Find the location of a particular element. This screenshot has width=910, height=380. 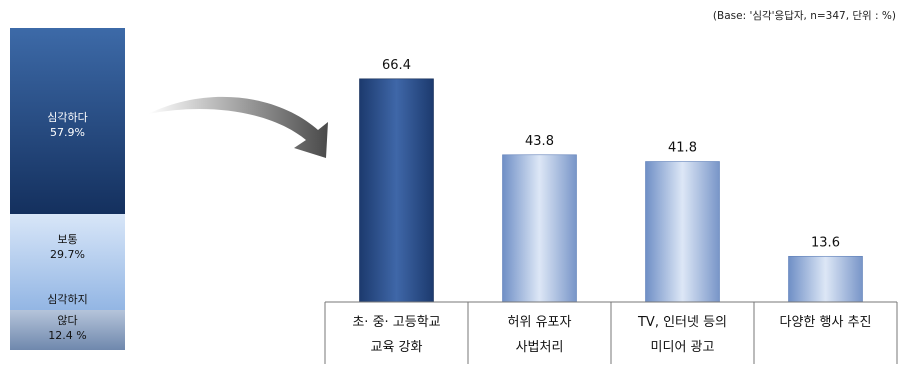

value-label-0: 66.4 is located at coordinates (396, 65).